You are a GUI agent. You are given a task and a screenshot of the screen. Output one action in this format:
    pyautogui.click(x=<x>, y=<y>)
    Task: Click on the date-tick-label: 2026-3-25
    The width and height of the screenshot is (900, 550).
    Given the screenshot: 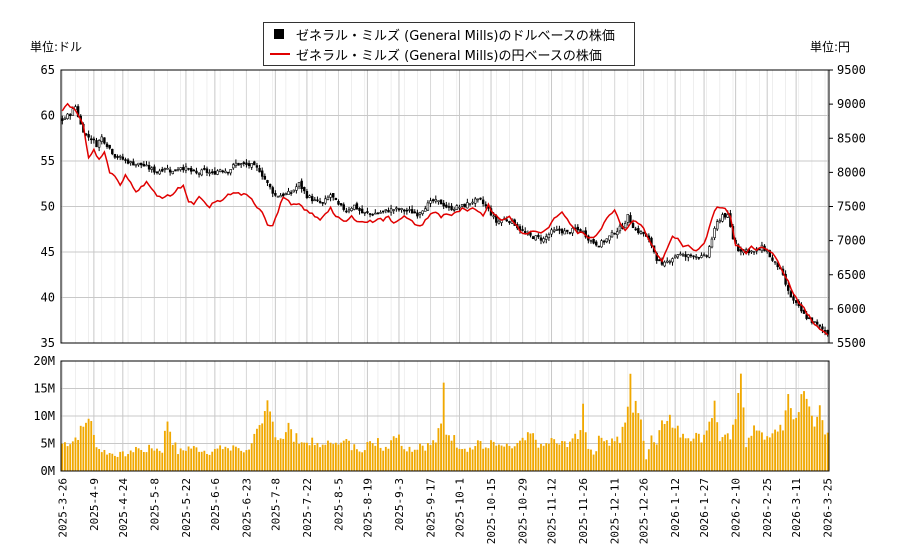 What is the action you would take?
    pyautogui.click(x=828, y=508)
    